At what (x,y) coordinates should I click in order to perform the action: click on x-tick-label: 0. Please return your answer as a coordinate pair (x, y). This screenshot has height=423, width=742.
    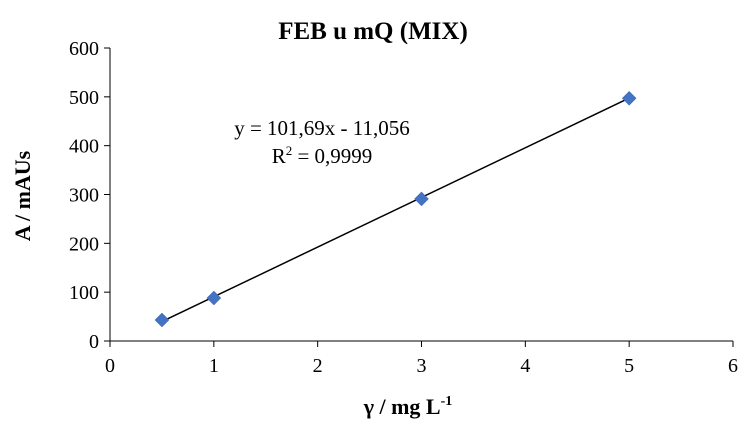
    Looking at the image, I should click on (110, 366).